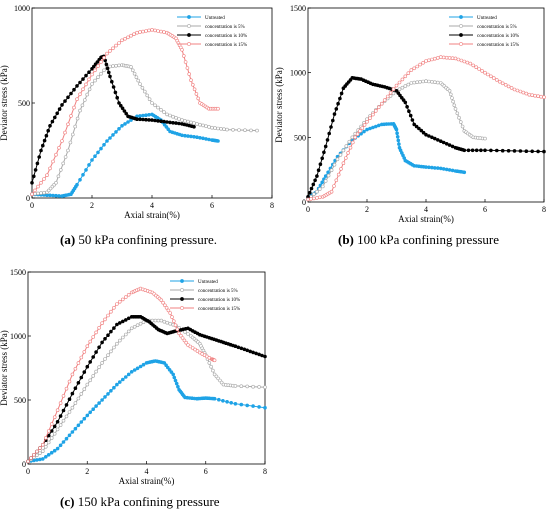 The image size is (550, 513). What do you see at coordinates (544, 209) in the screenshot?
I see `x-tick-label: 8` at bounding box center [544, 209].